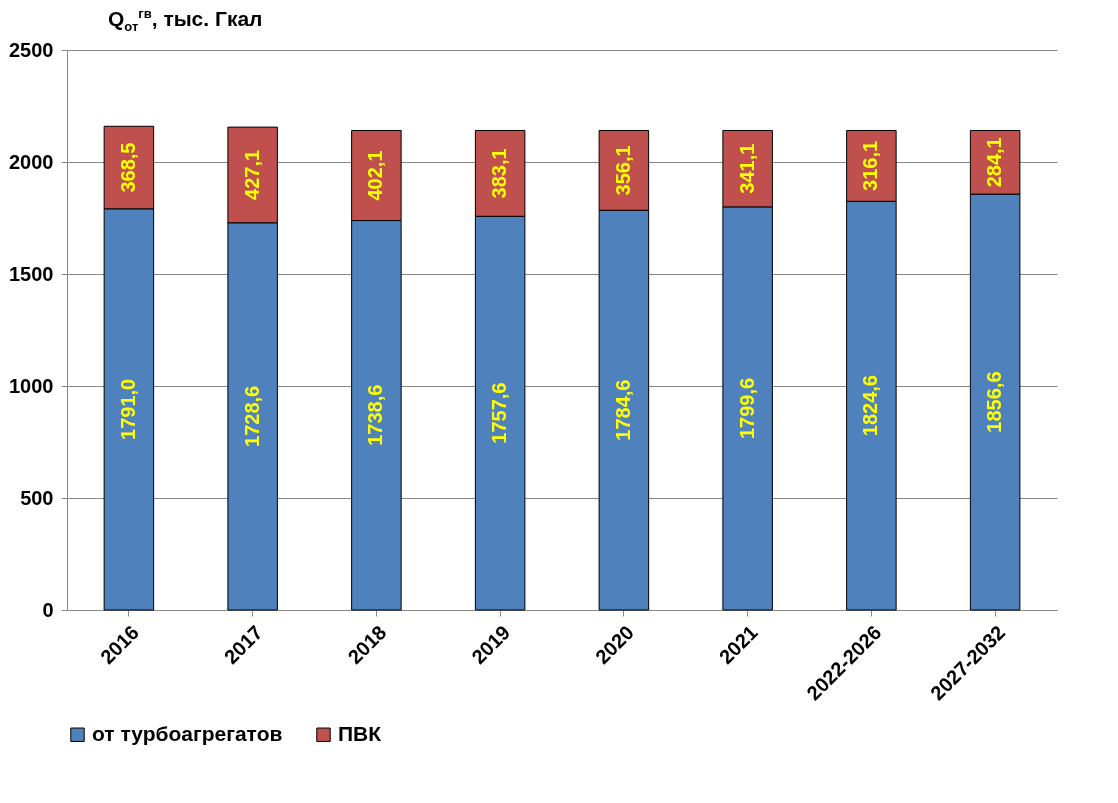 This screenshot has width=1118, height=803. What do you see at coordinates (31, 273) in the screenshot?
I see `y-tick-label: 1500` at bounding box center [31, 273].